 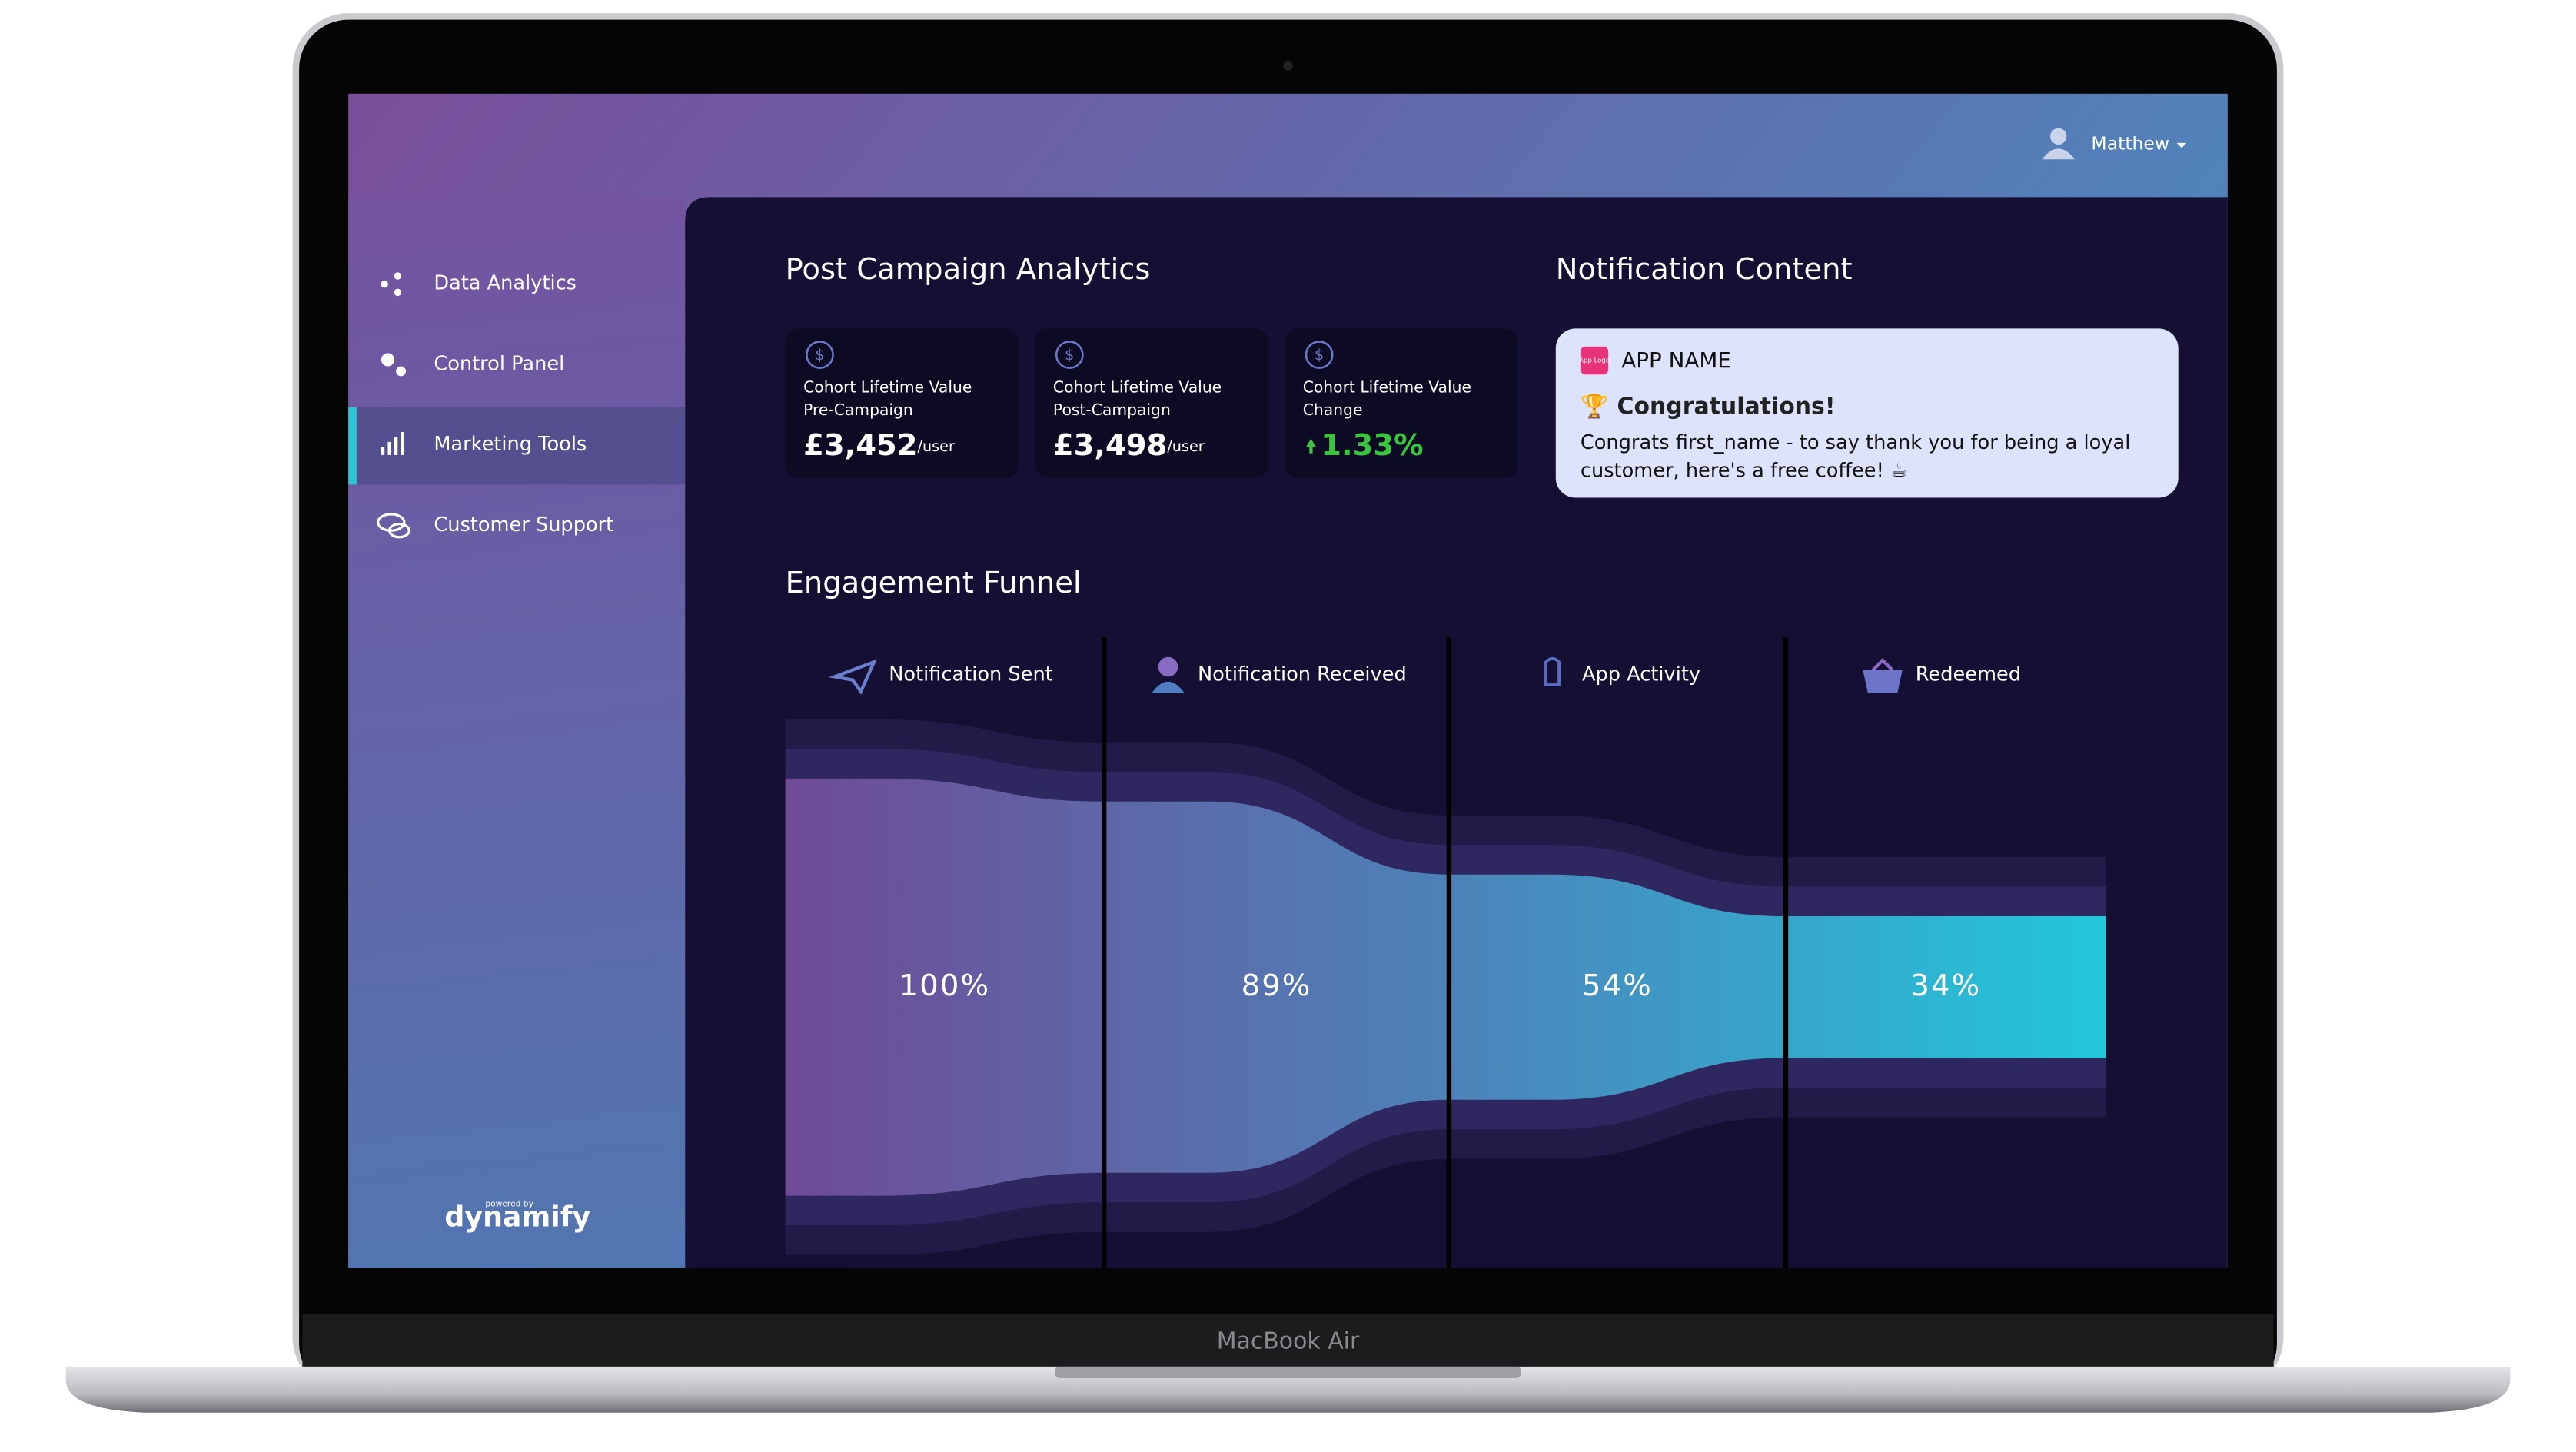 What do you see at coordinates (517, 1218) in the screenshot?
I see `brand: dynamify` at bounding box center [517, 1218].